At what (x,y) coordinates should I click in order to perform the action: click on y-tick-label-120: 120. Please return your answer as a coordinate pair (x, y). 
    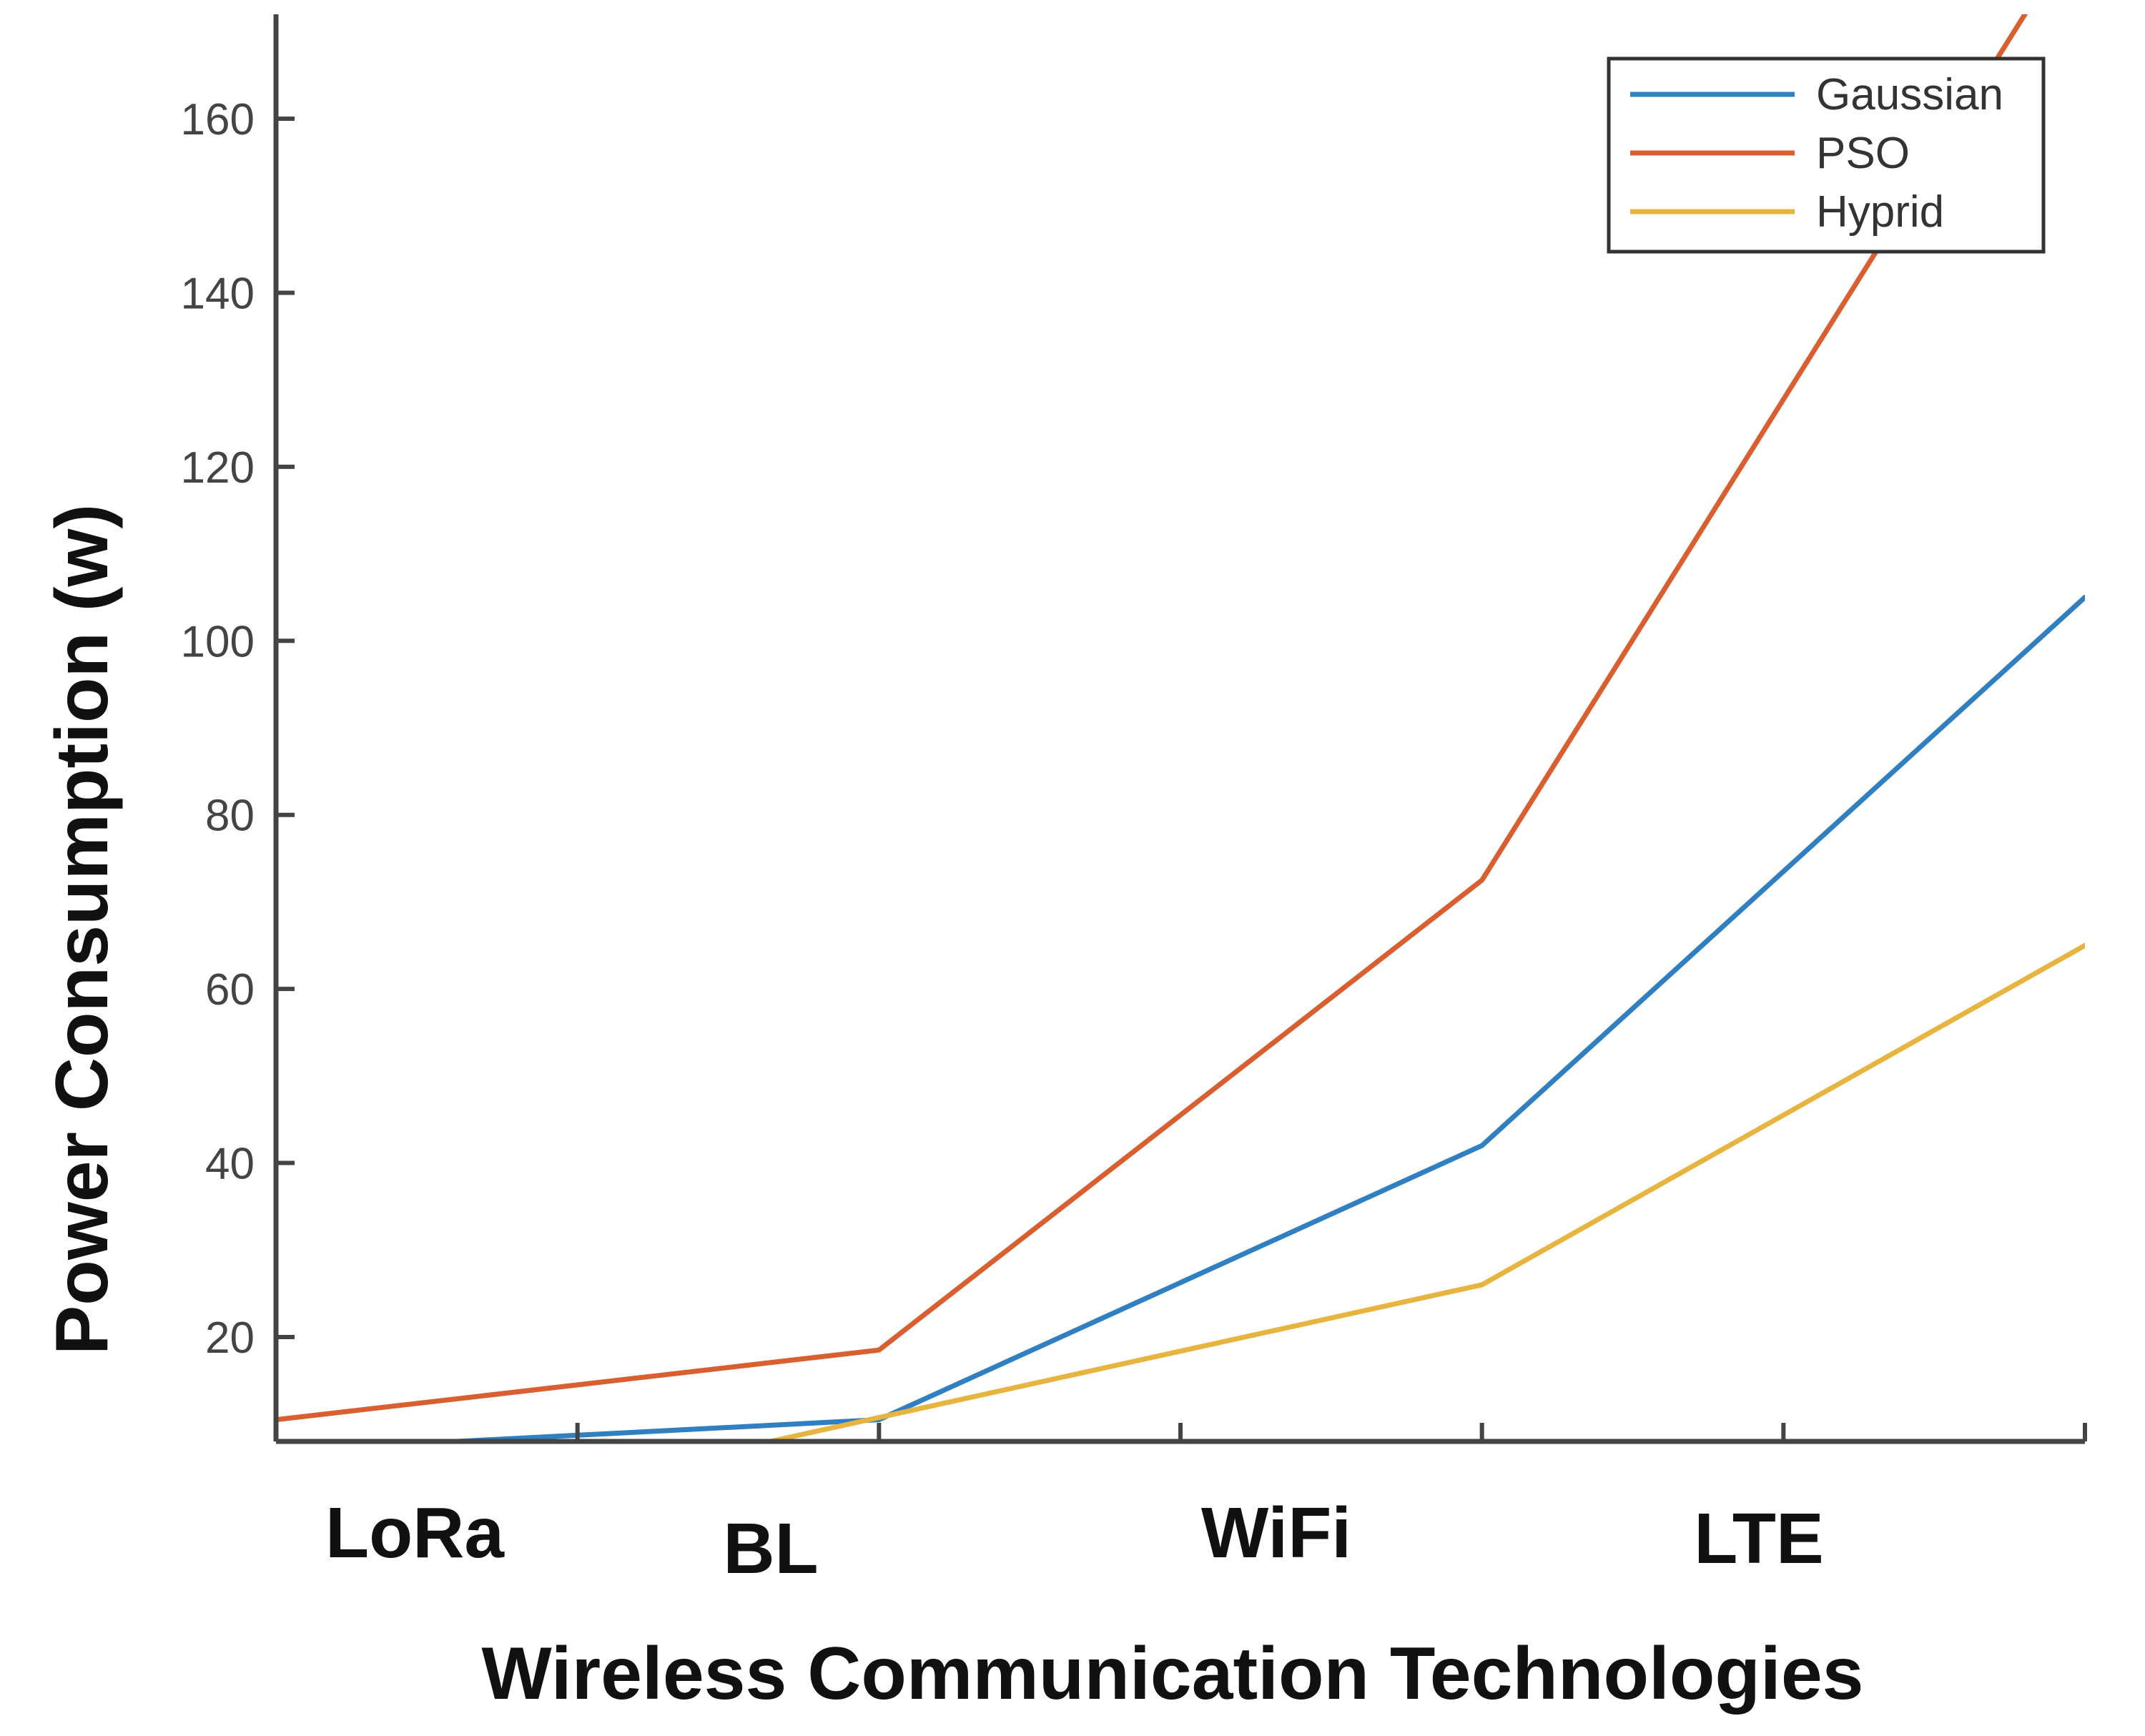
    Looking at the image, I should click on (218, 468).